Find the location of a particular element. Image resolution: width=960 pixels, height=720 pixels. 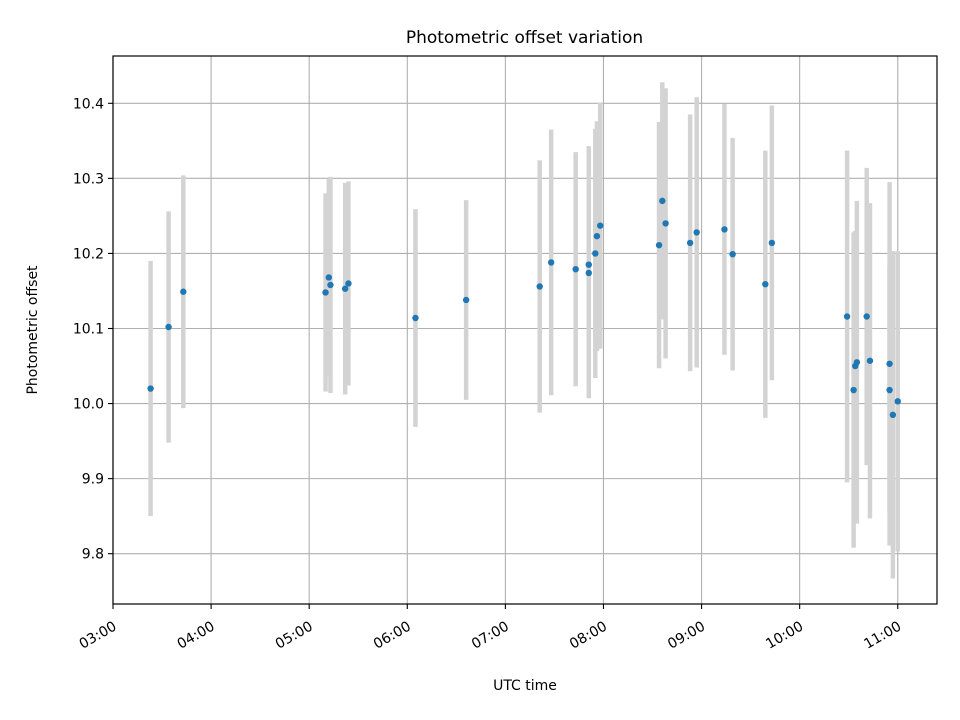

y-tick-label: 10.4 is located at coordinates (88, 104).